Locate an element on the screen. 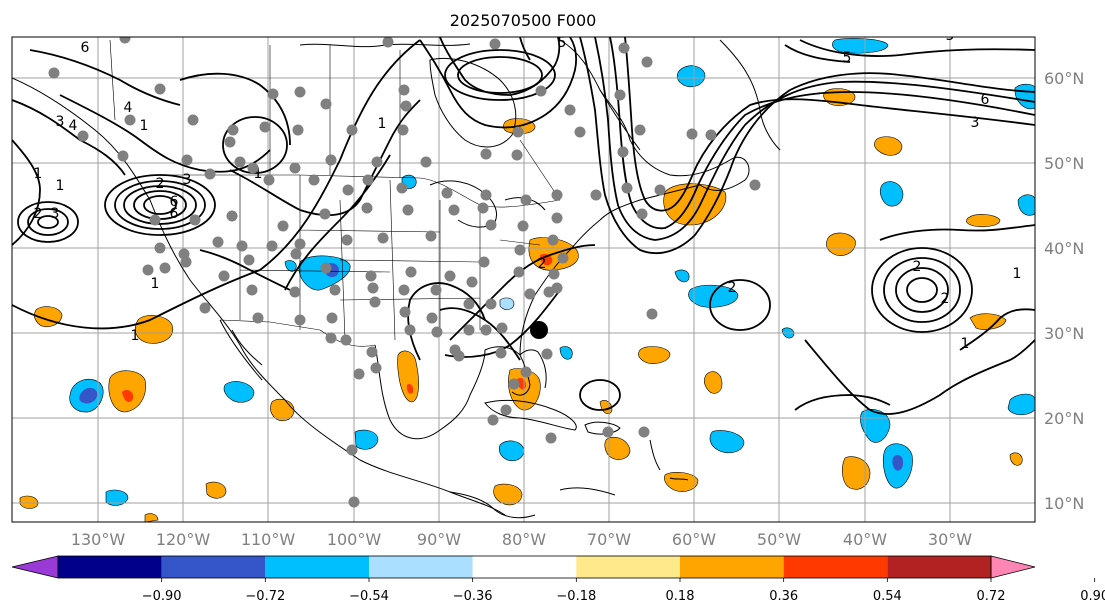  colorbar-tick-label: −0.36 is located at coordinates (473, 596).